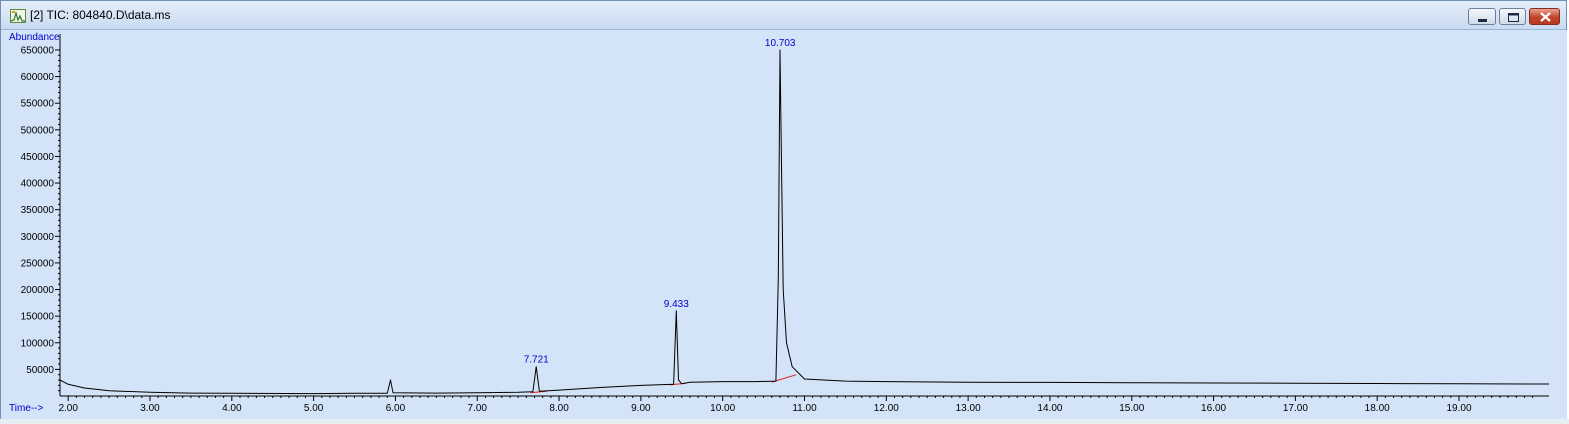 This screenshot has width=1569, height=424. What do you see at coordinates (783, 15) in the screenshot?
I see `title-bar: [2] TIC: 804840.D\data.ms` at bounding box center [783, 15].